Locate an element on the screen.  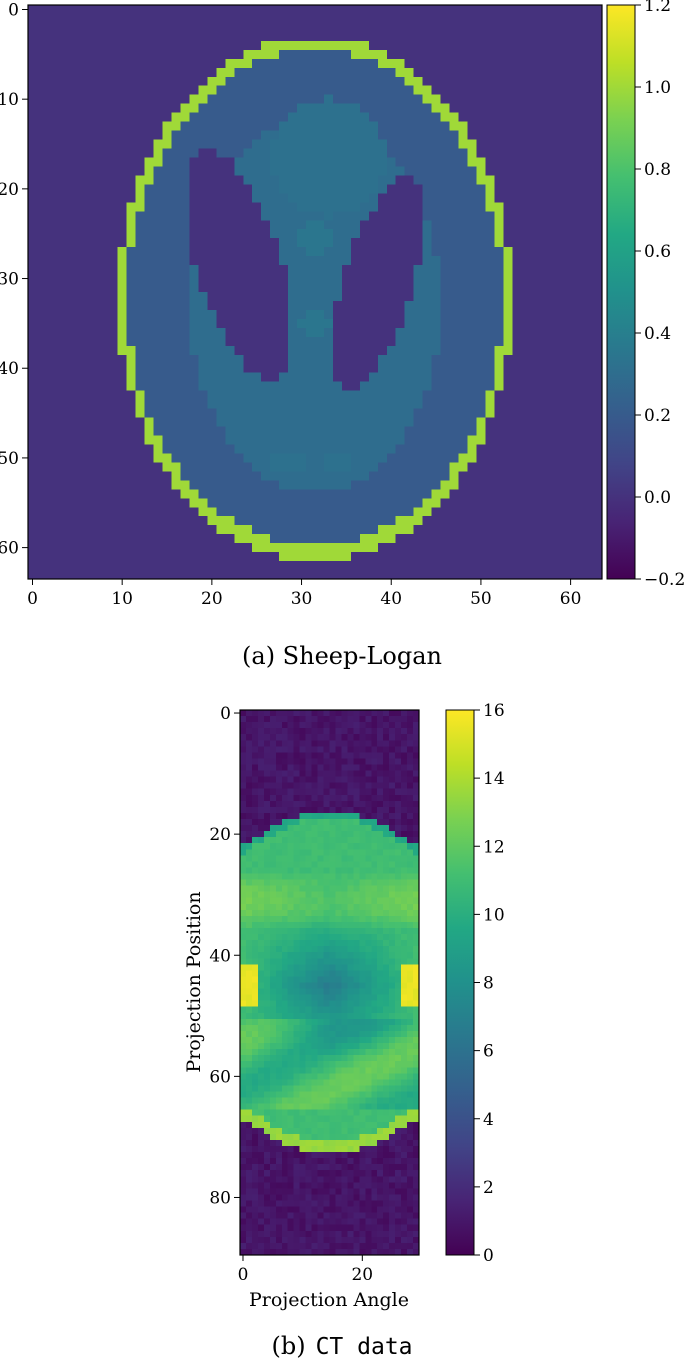
panel-a-colorbar is located at coordinates (621, 292).